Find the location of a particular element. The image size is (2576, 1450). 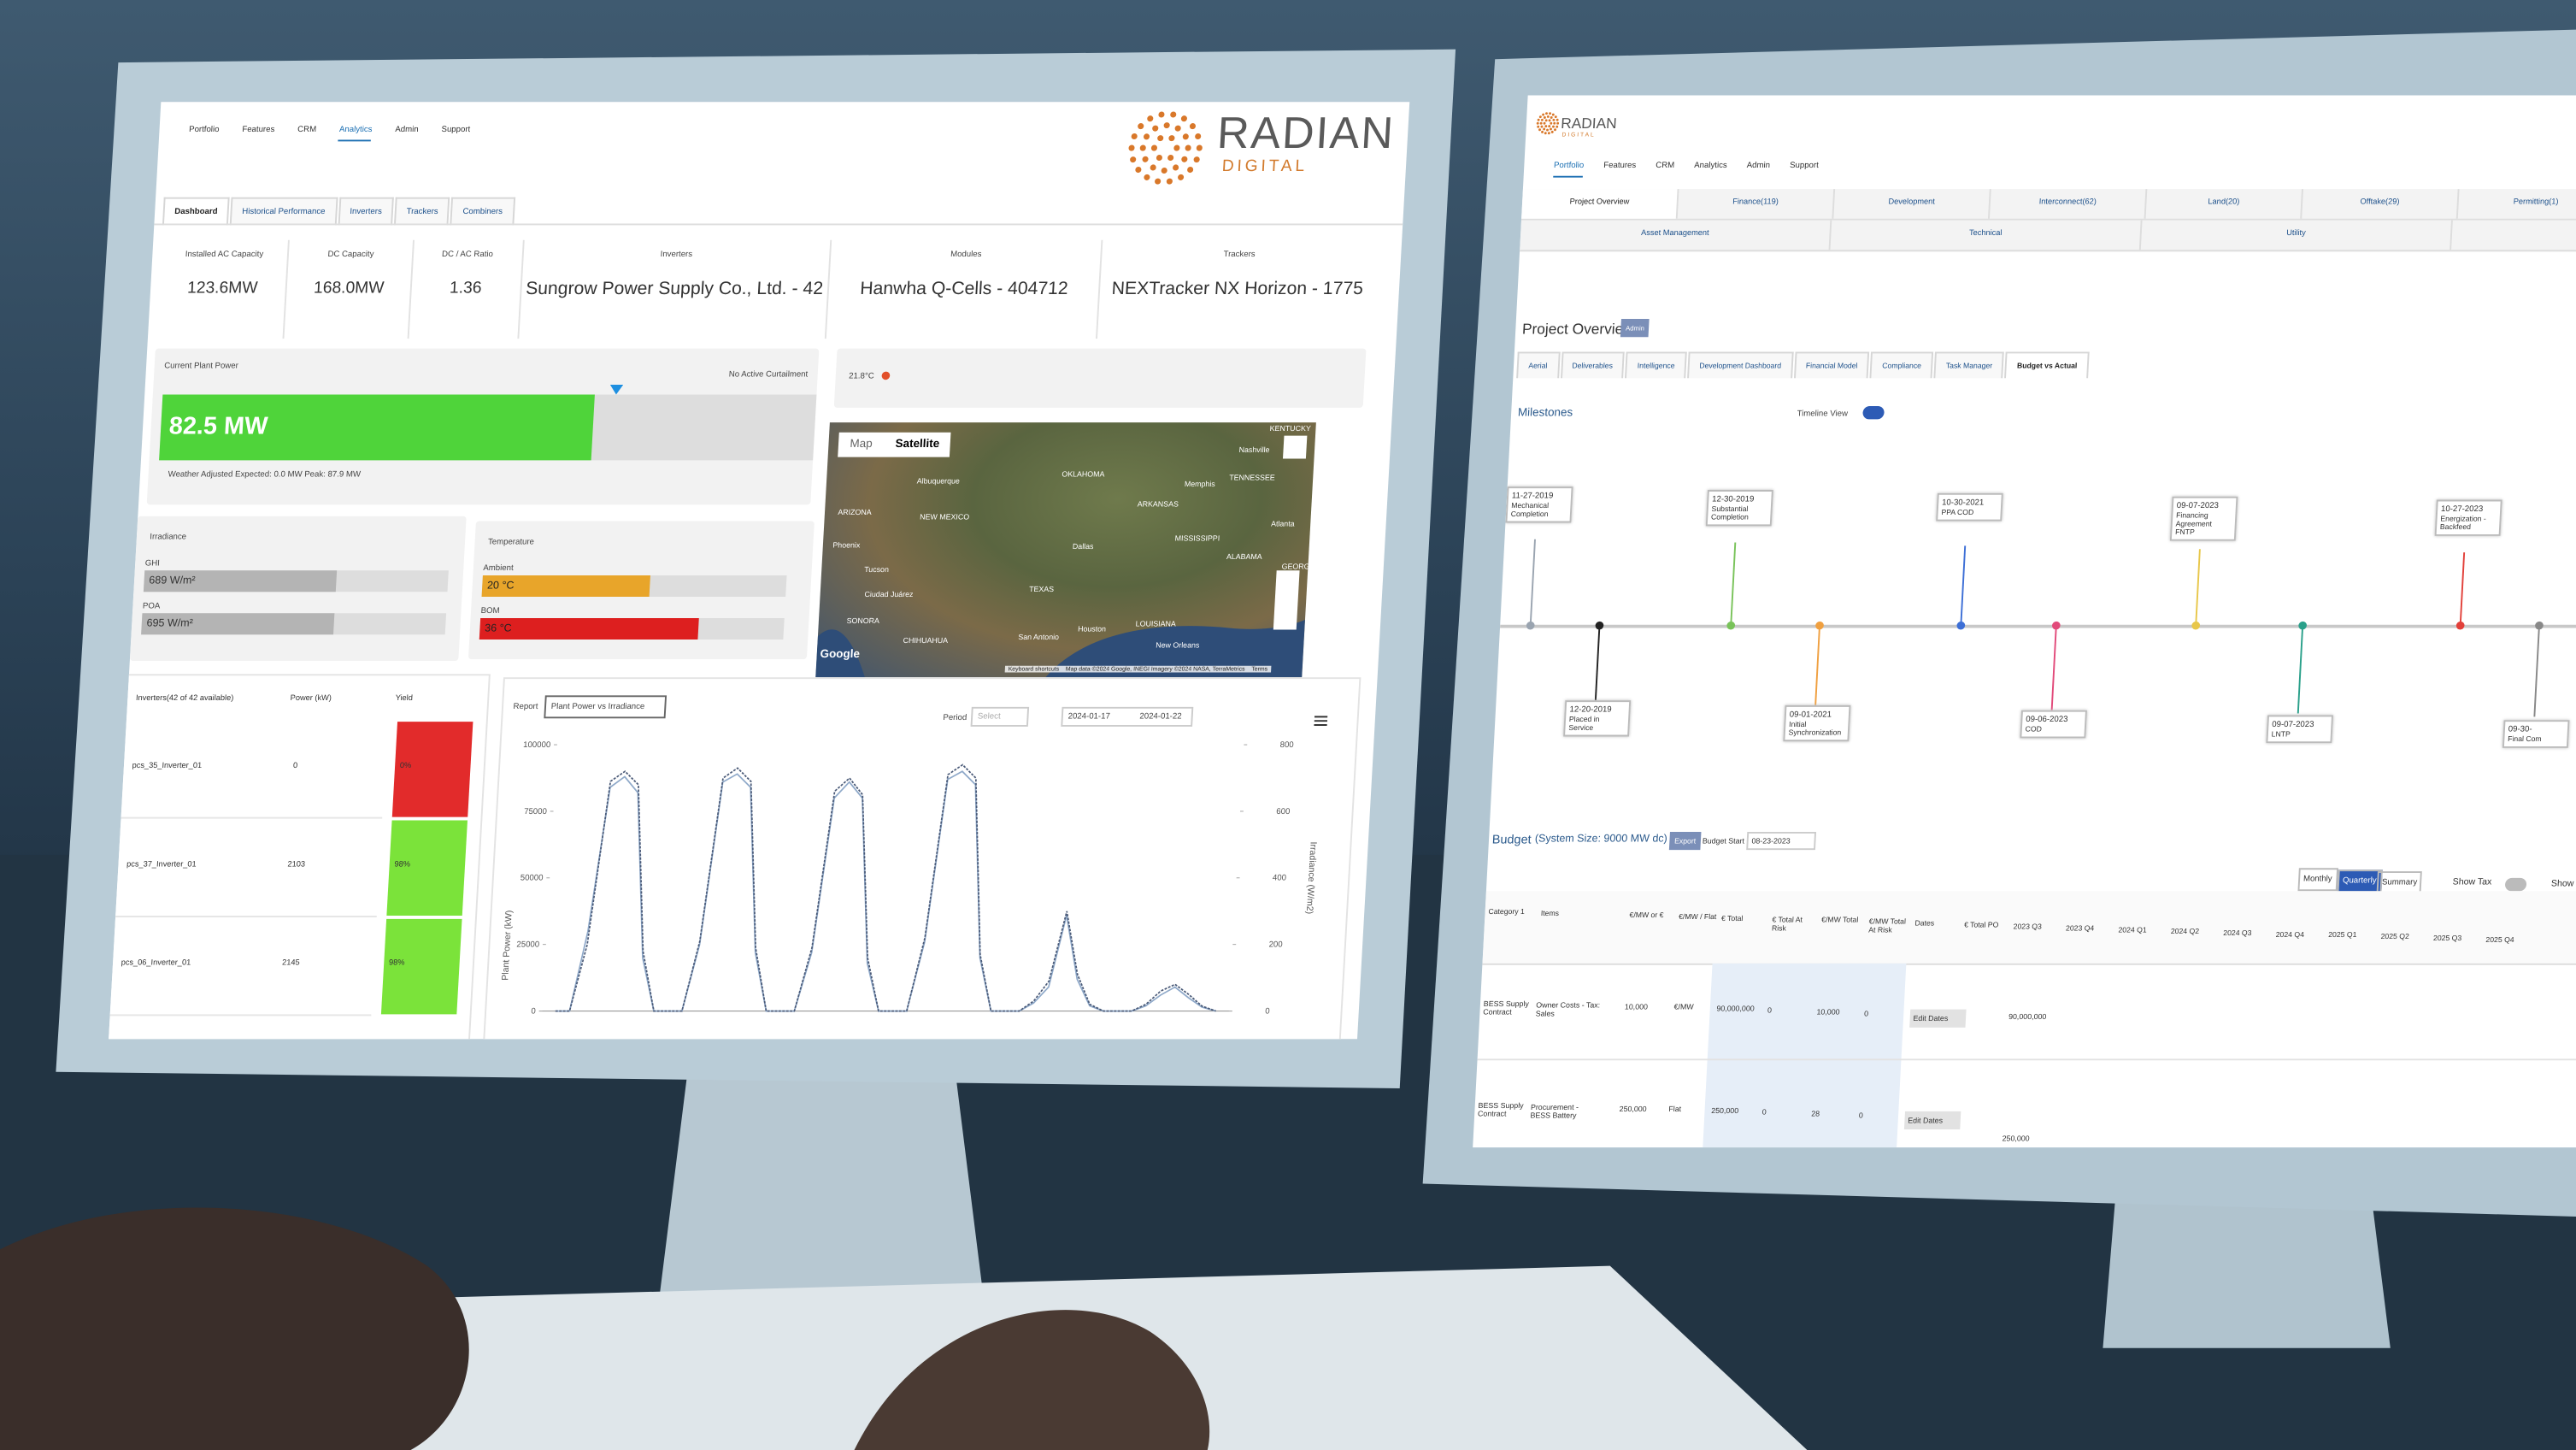

column-header: Inverters(42 of 42 available) is located at coordinates (184, 699).